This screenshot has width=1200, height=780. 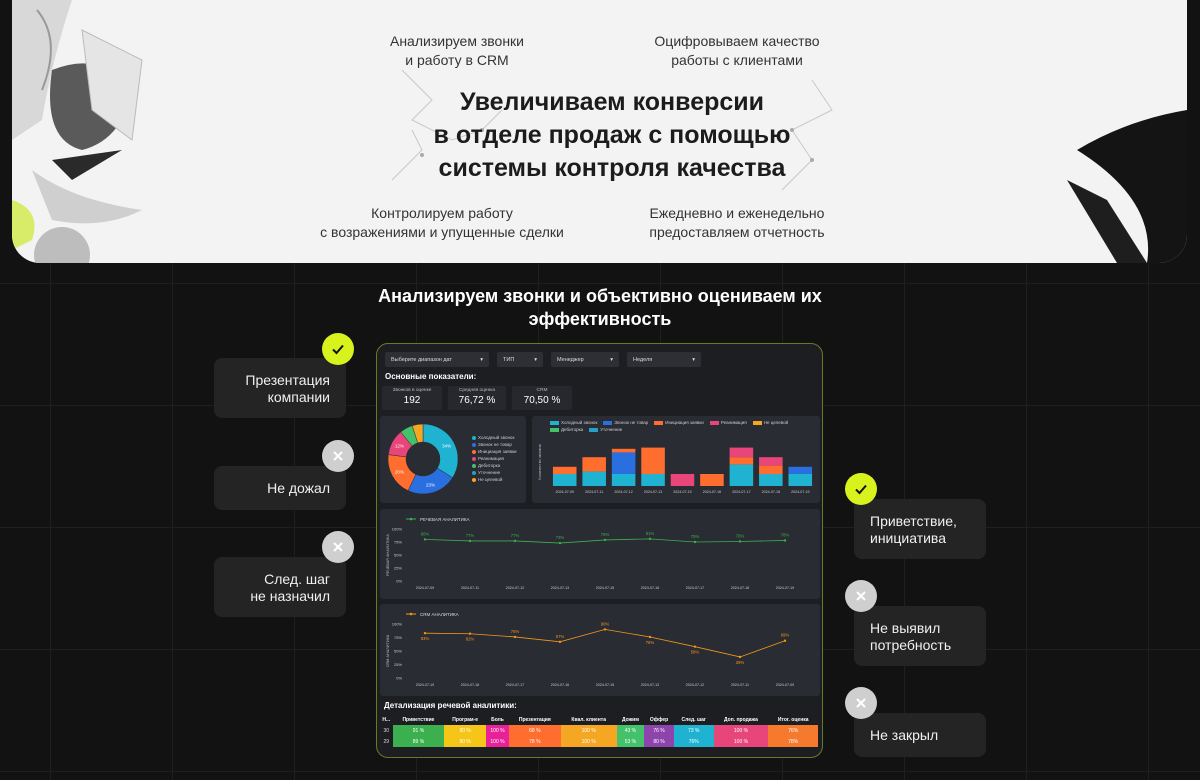 What do you see at coordinates (693, 719) in the screenshot?
I see `table-column-header: След. шаг` at bounding box center [693, 719].